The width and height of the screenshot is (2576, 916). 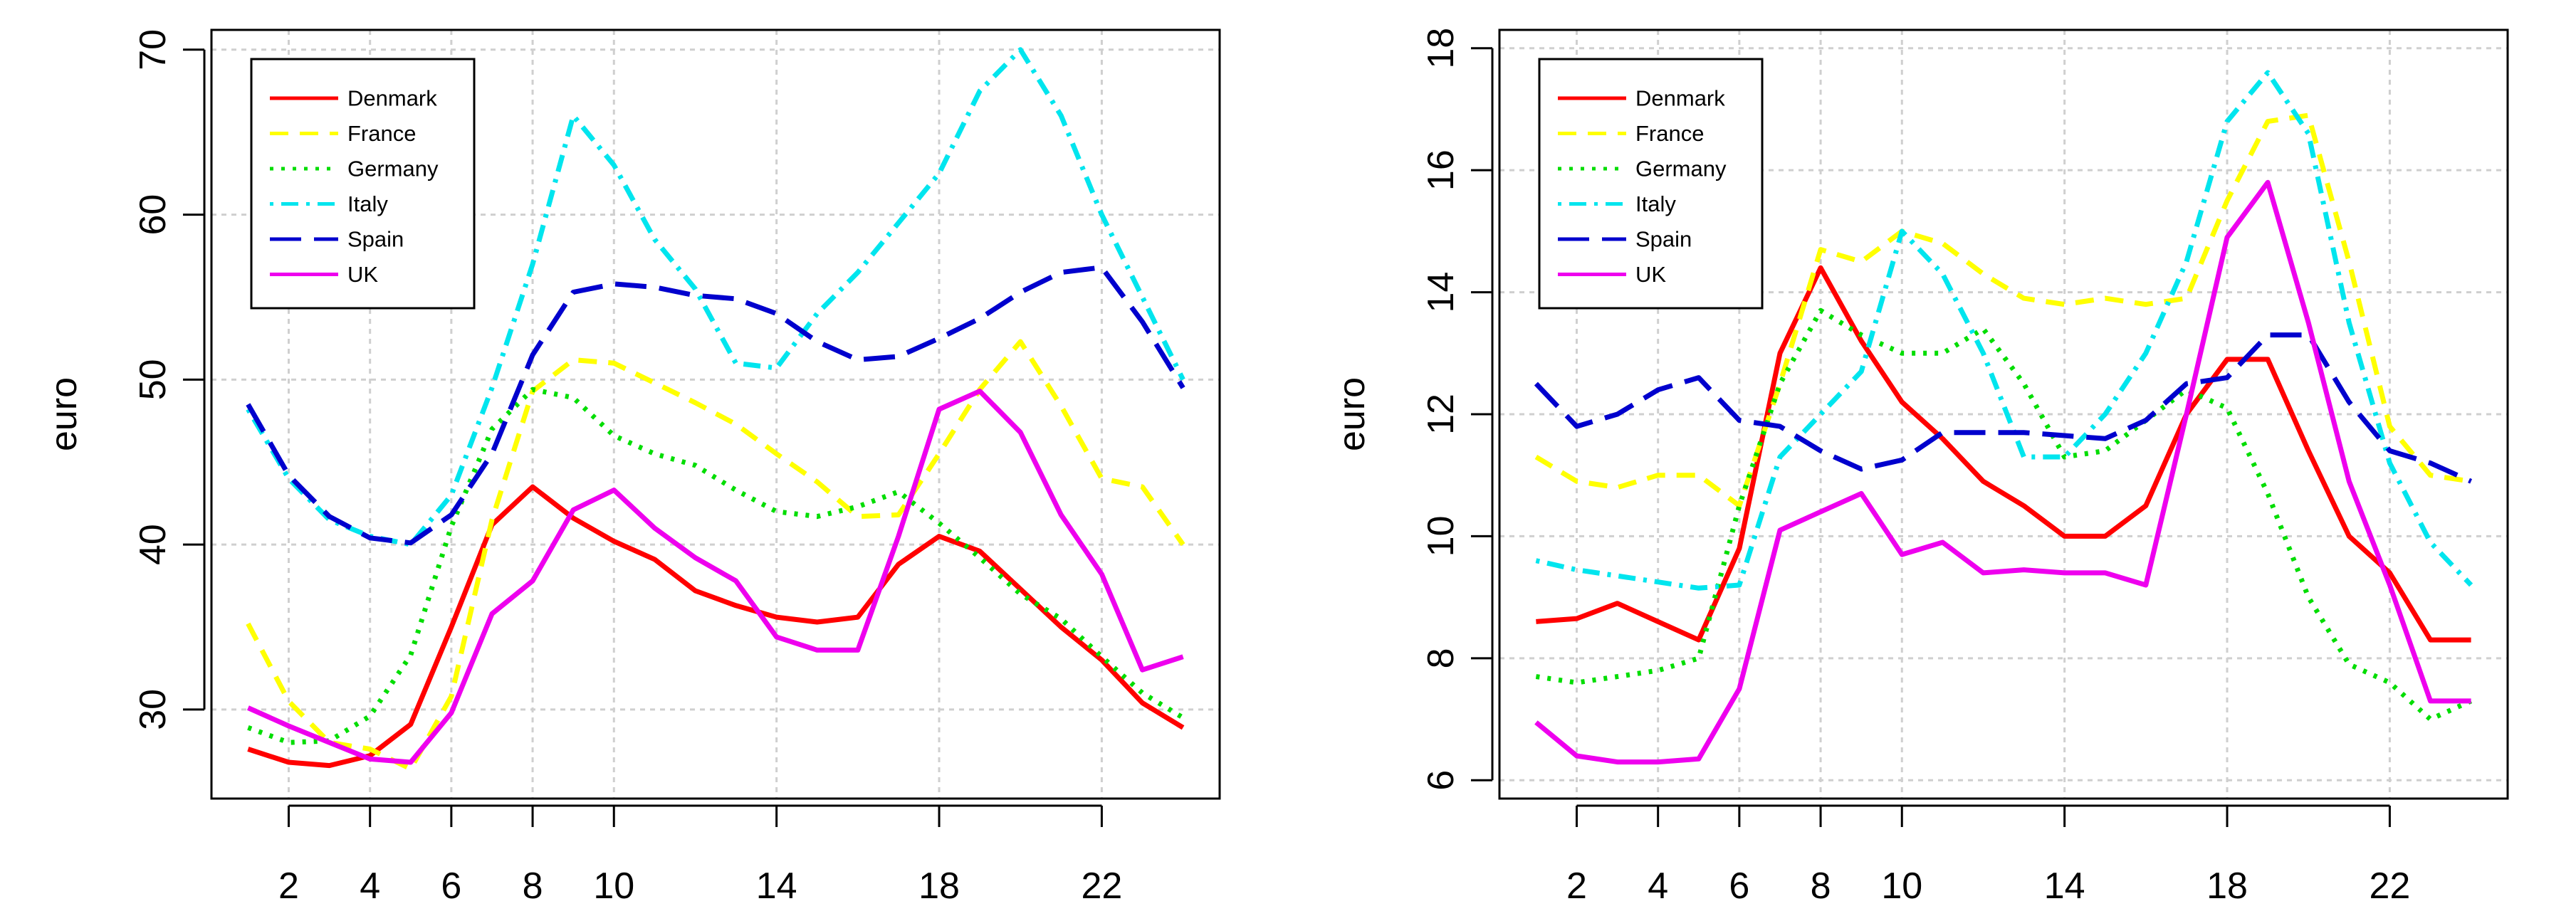 What do you see at coordinates (1441, 414) in the screenshot?
I see `y-tick-label: 12` at bounding box center [1441, 414].